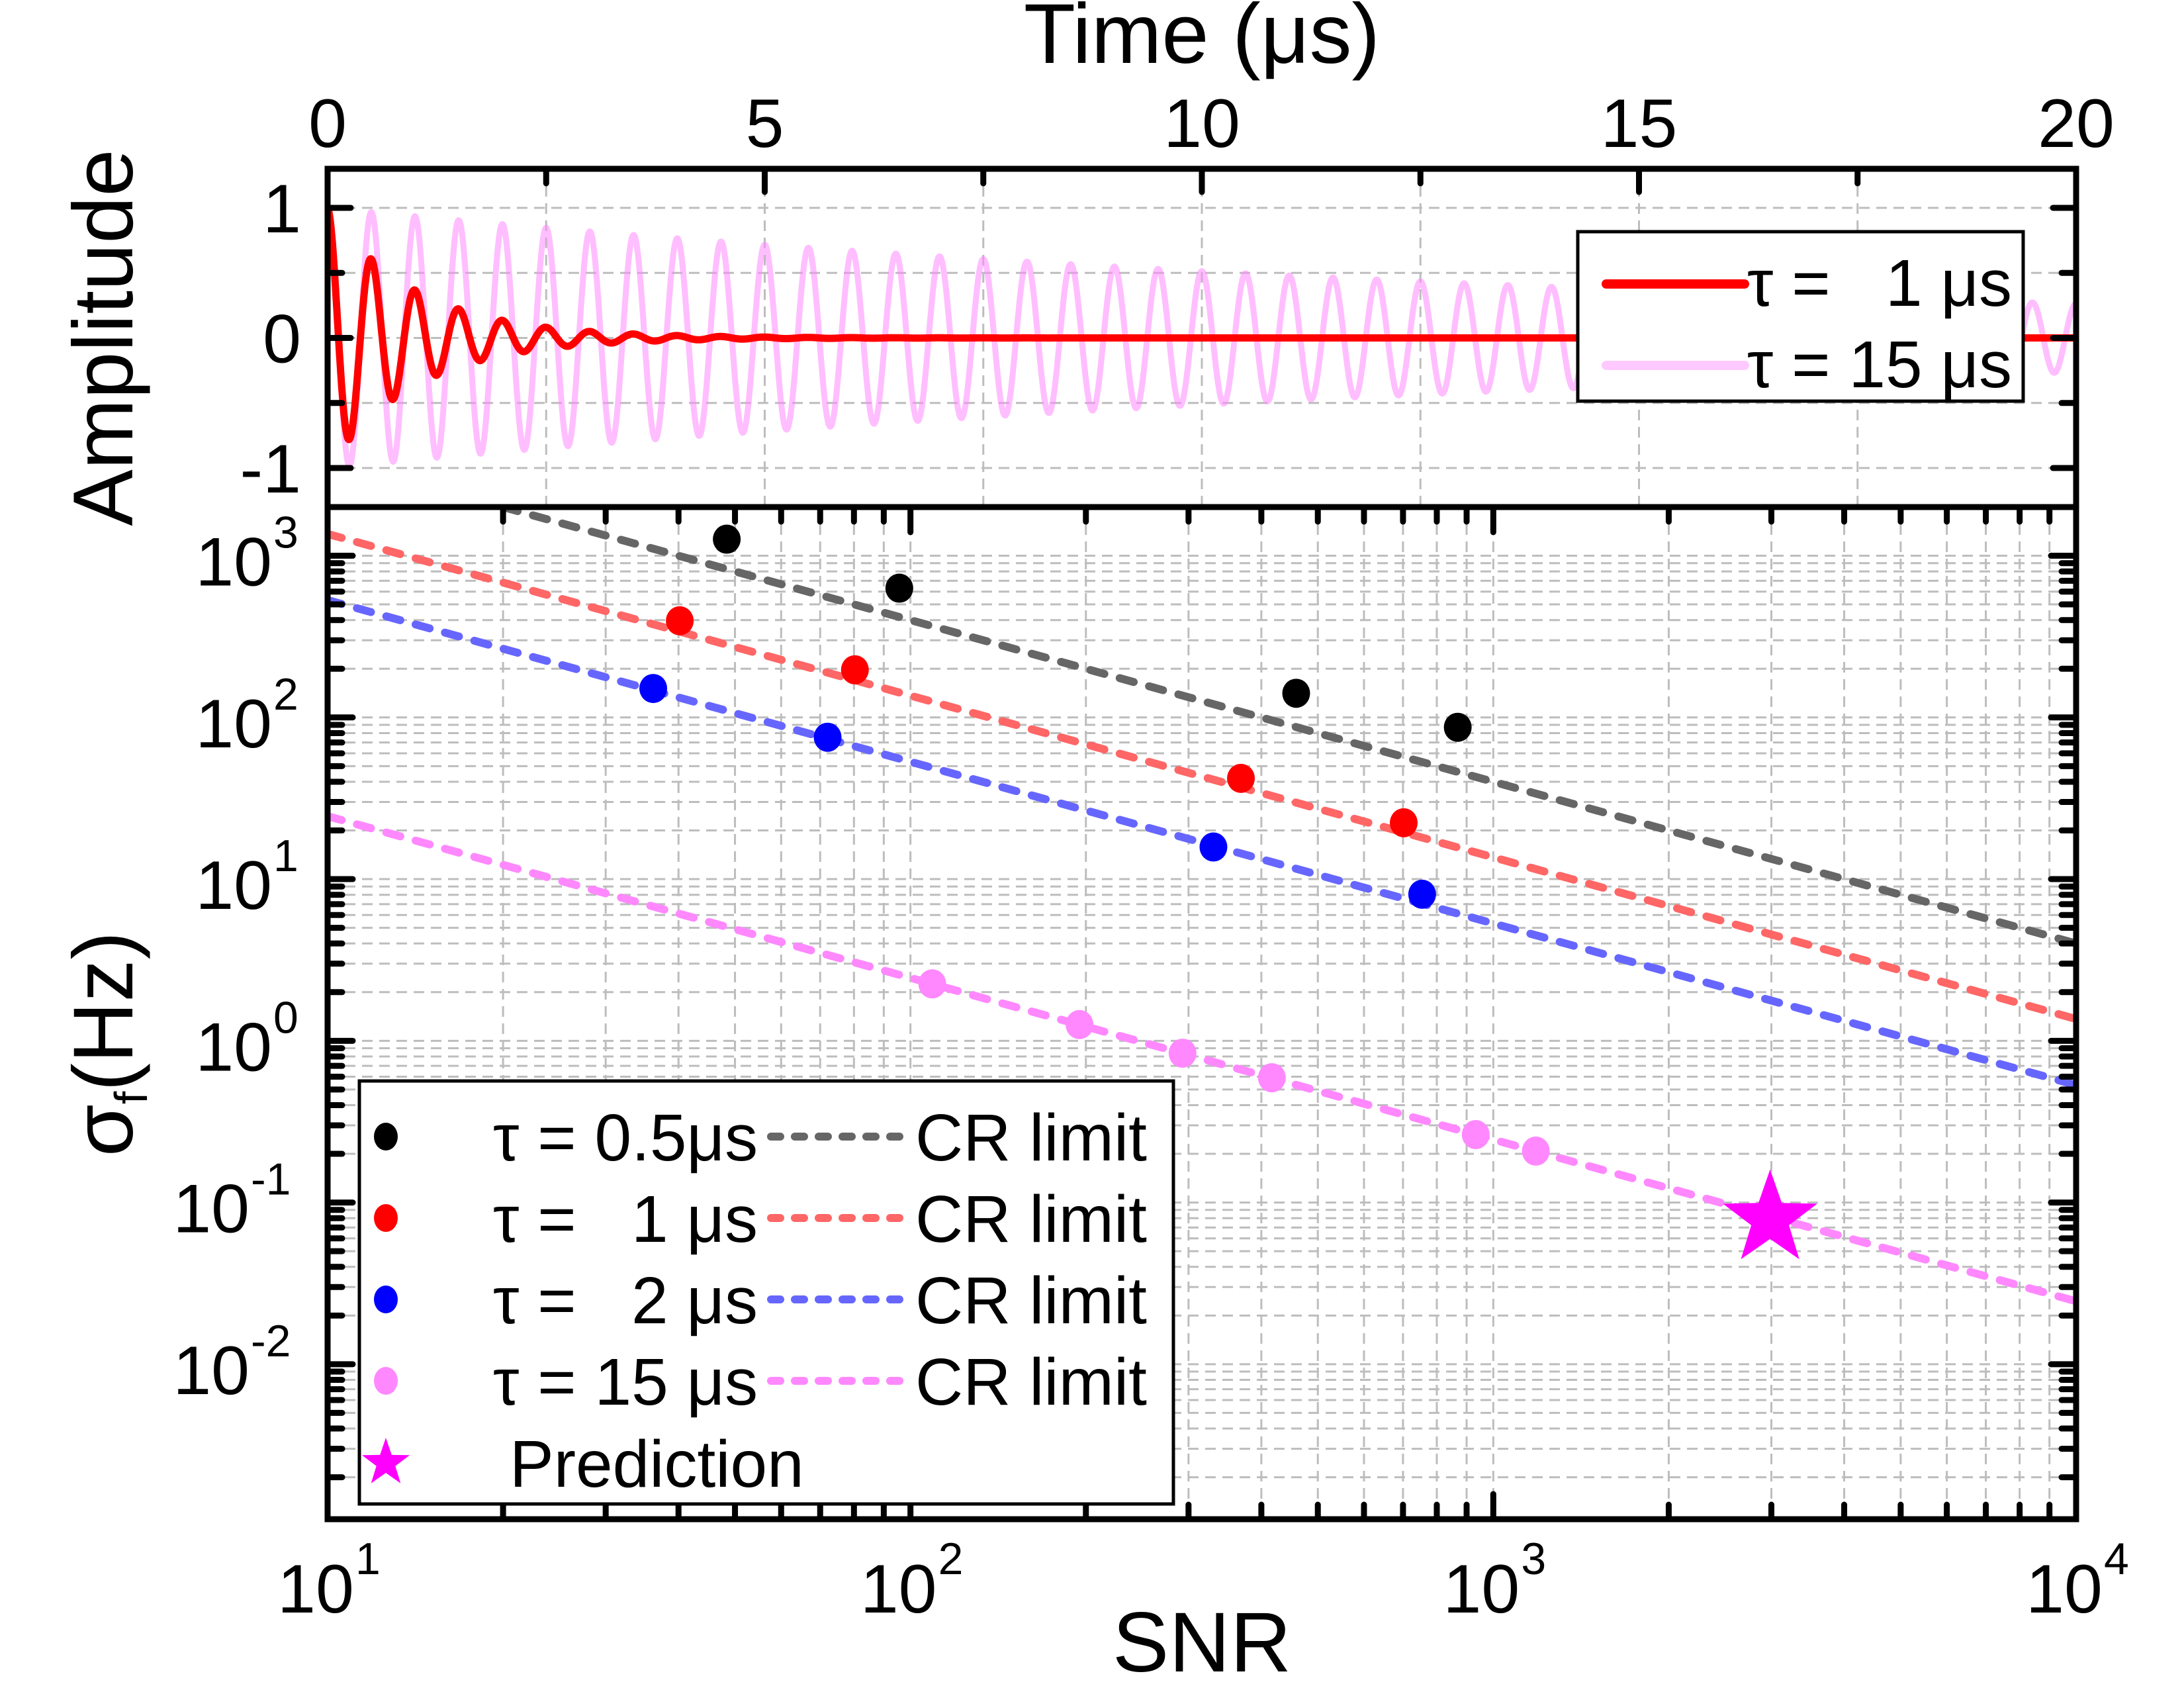 This screenshot has height=1688, width=2184. Describe the element at coordinates (761, 1382) in the screenshot. I see `legend-row: τ = 15 μs CR limit` at that location.